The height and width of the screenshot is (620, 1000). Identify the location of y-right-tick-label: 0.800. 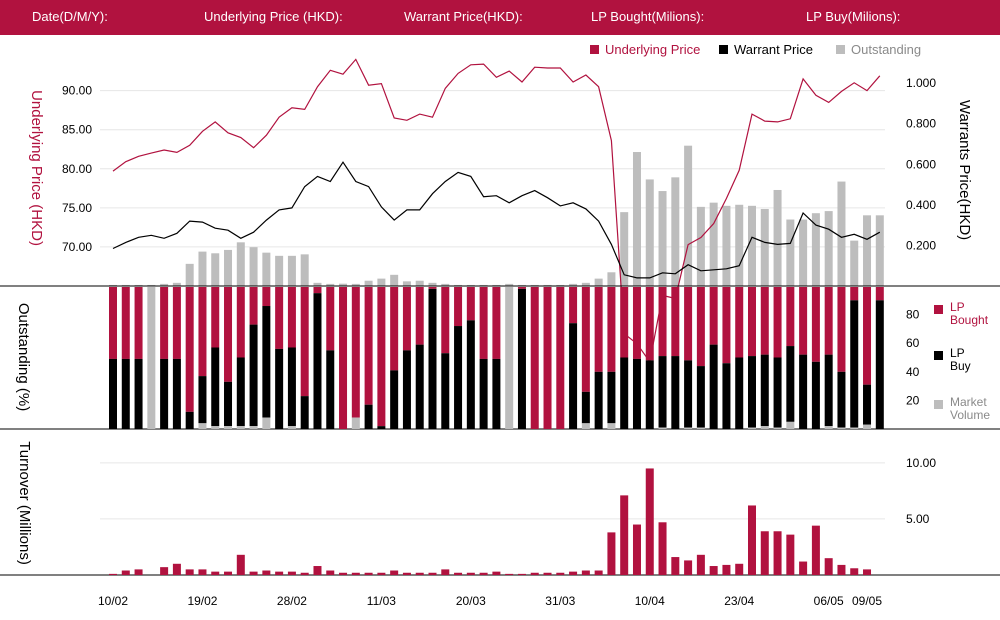
(921, 124).